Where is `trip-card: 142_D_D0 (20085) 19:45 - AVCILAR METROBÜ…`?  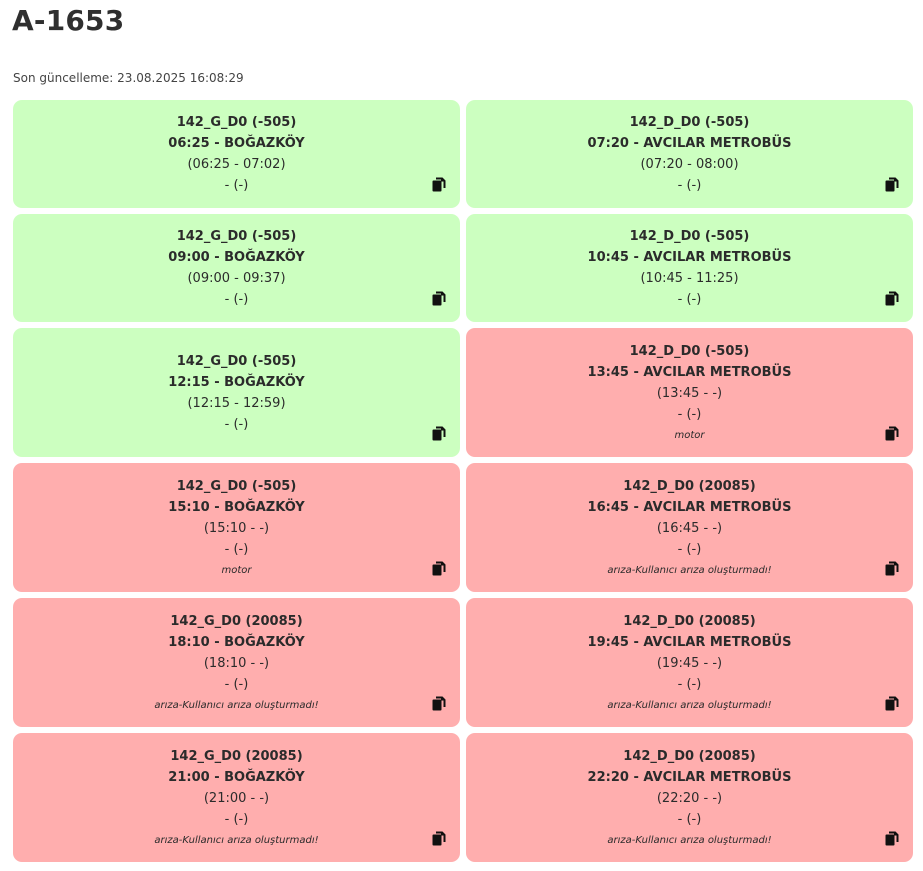
trip-card: 142_D_D0 (20085) 19:45 - AVCILAR METROBÜ… is located at coordinates (689, 662).